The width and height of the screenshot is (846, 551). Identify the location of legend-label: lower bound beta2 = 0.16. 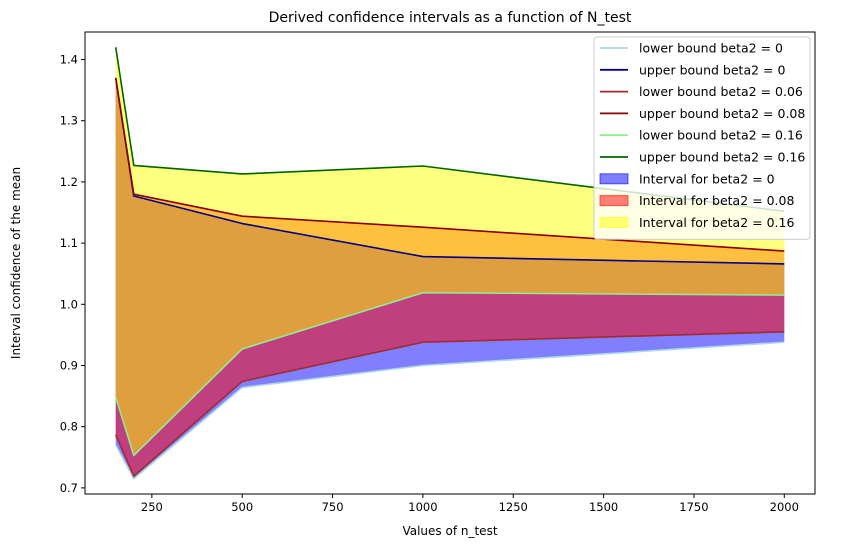
(721, 135).